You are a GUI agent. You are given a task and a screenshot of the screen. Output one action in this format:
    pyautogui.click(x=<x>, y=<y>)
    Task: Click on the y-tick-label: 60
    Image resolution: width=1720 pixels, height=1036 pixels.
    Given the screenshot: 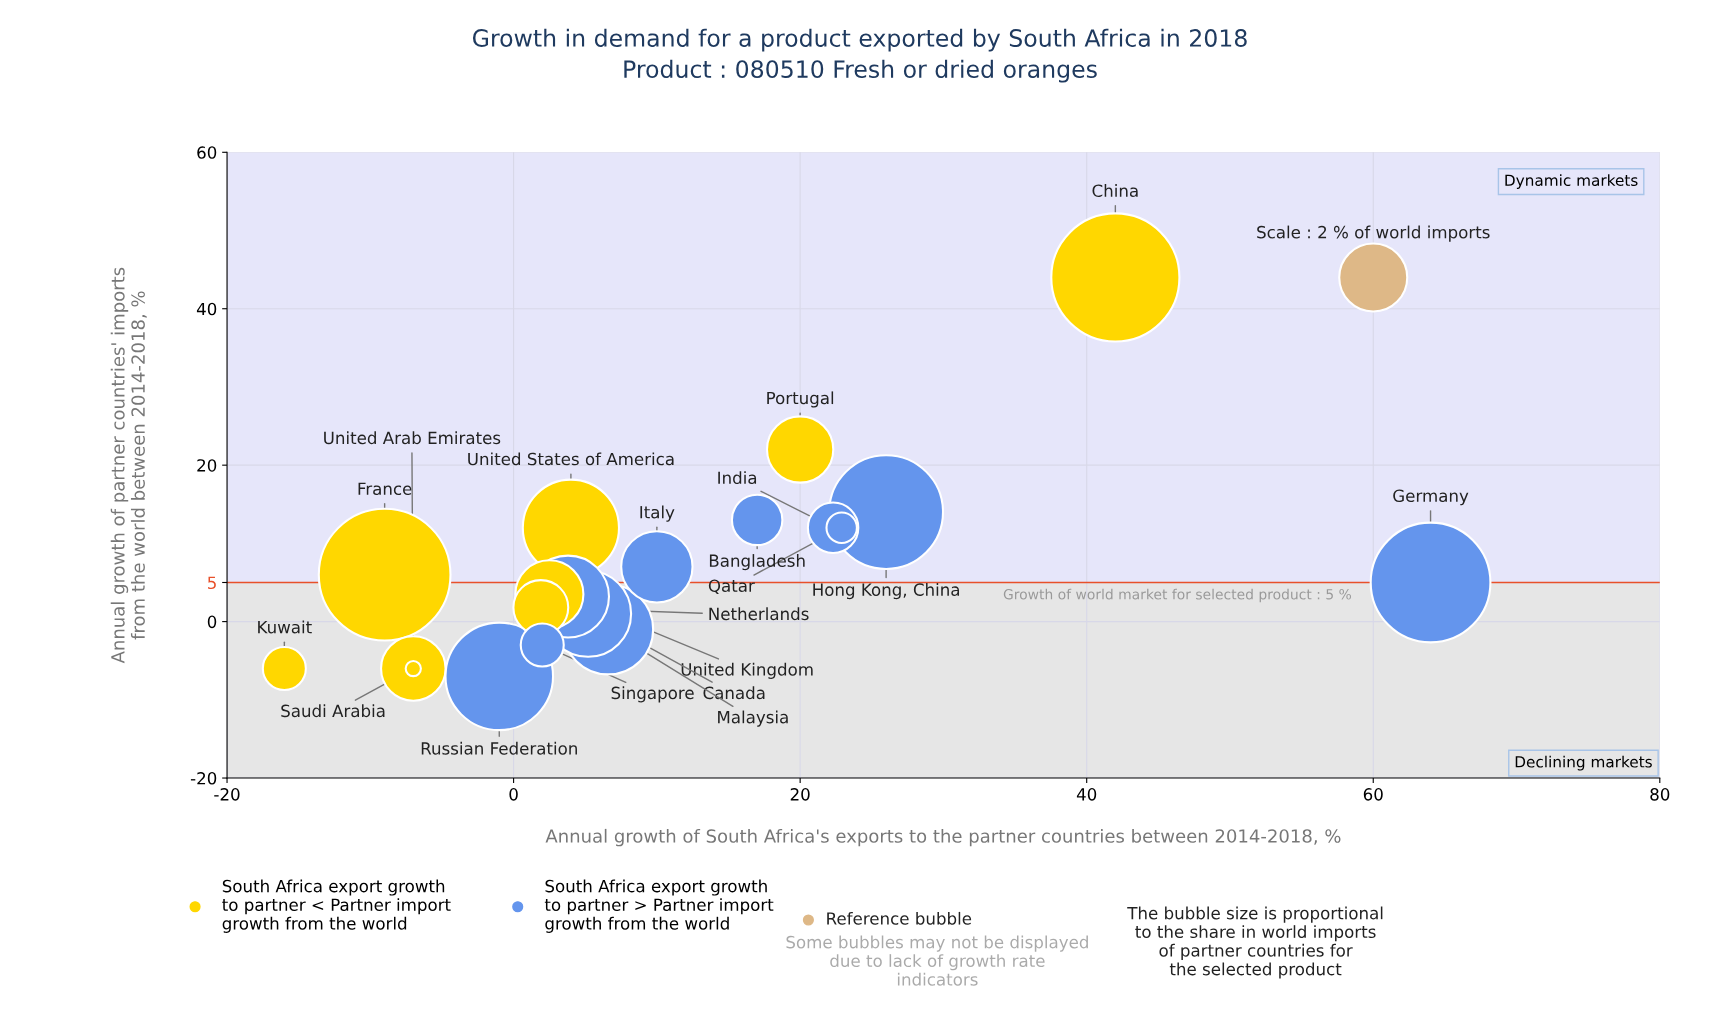 What is the action you would take?
    pyautogui.click(x=207, y=152)
    